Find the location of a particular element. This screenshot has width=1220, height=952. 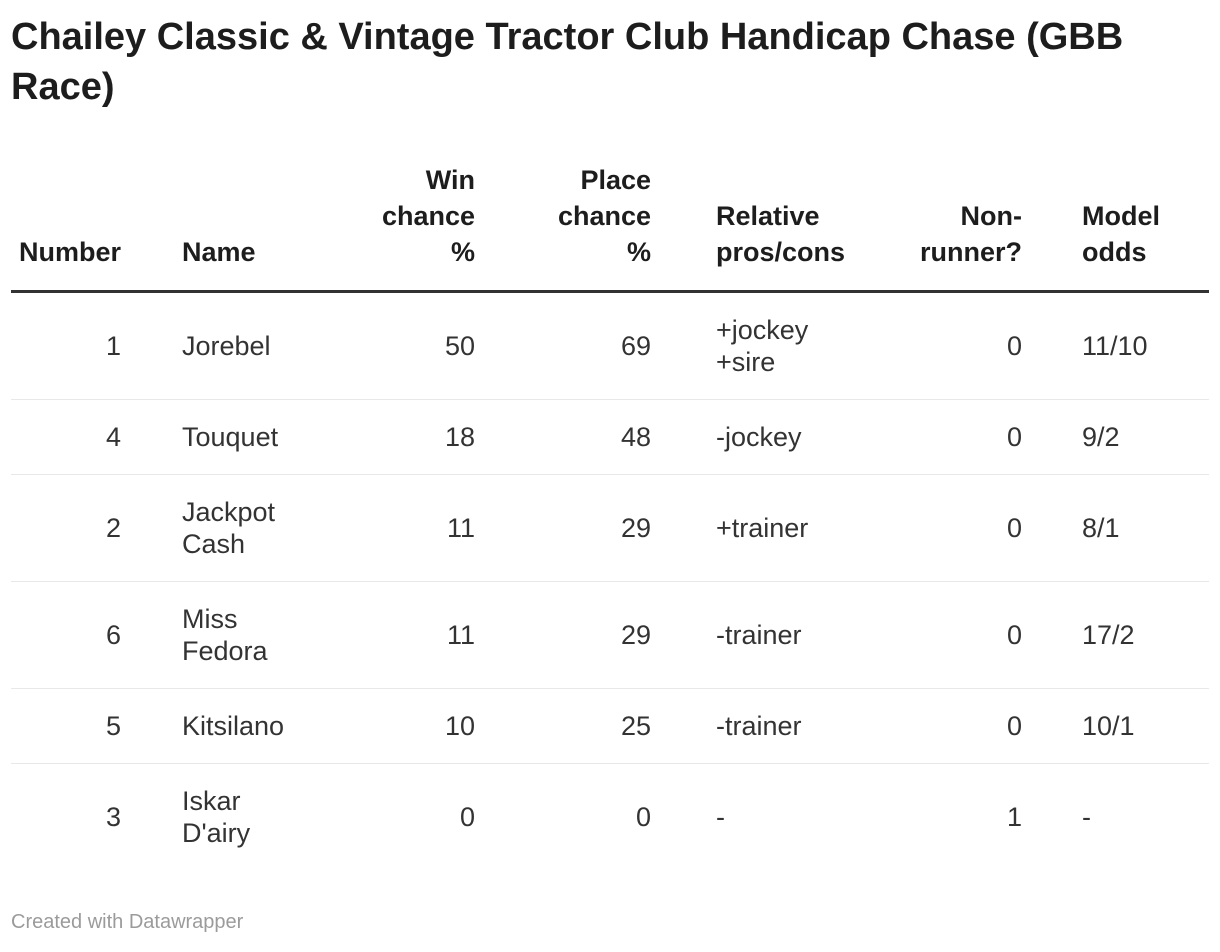

cell-pros: -jockey is located at coordinates (770, 437).